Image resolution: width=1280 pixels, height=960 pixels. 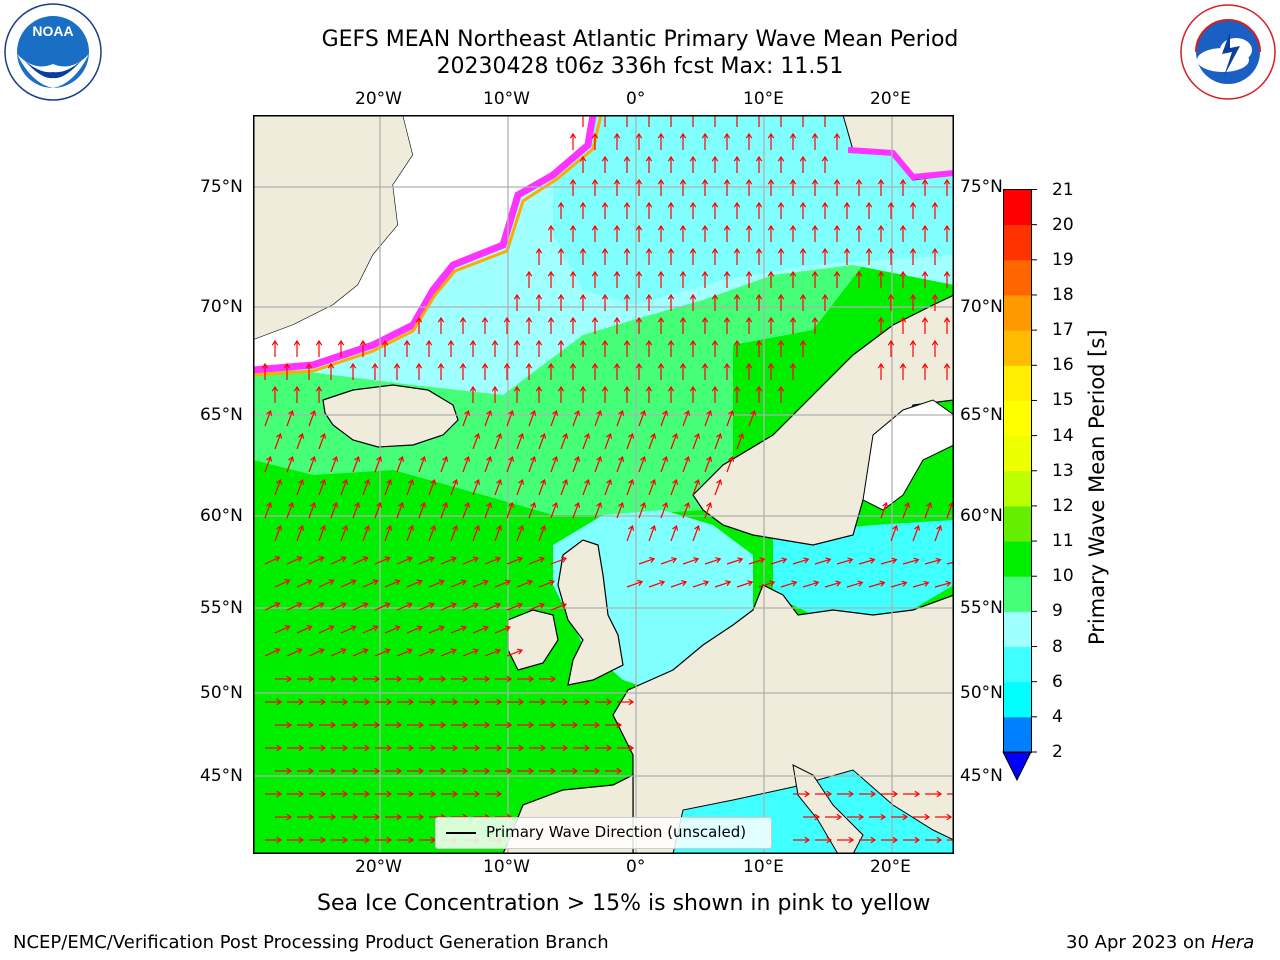 What do you see at coordinates (1136, 942) in the screenshot?
I see `footer-date-text: 30 Apr 2023 on` at bounding box center [1136, 942].